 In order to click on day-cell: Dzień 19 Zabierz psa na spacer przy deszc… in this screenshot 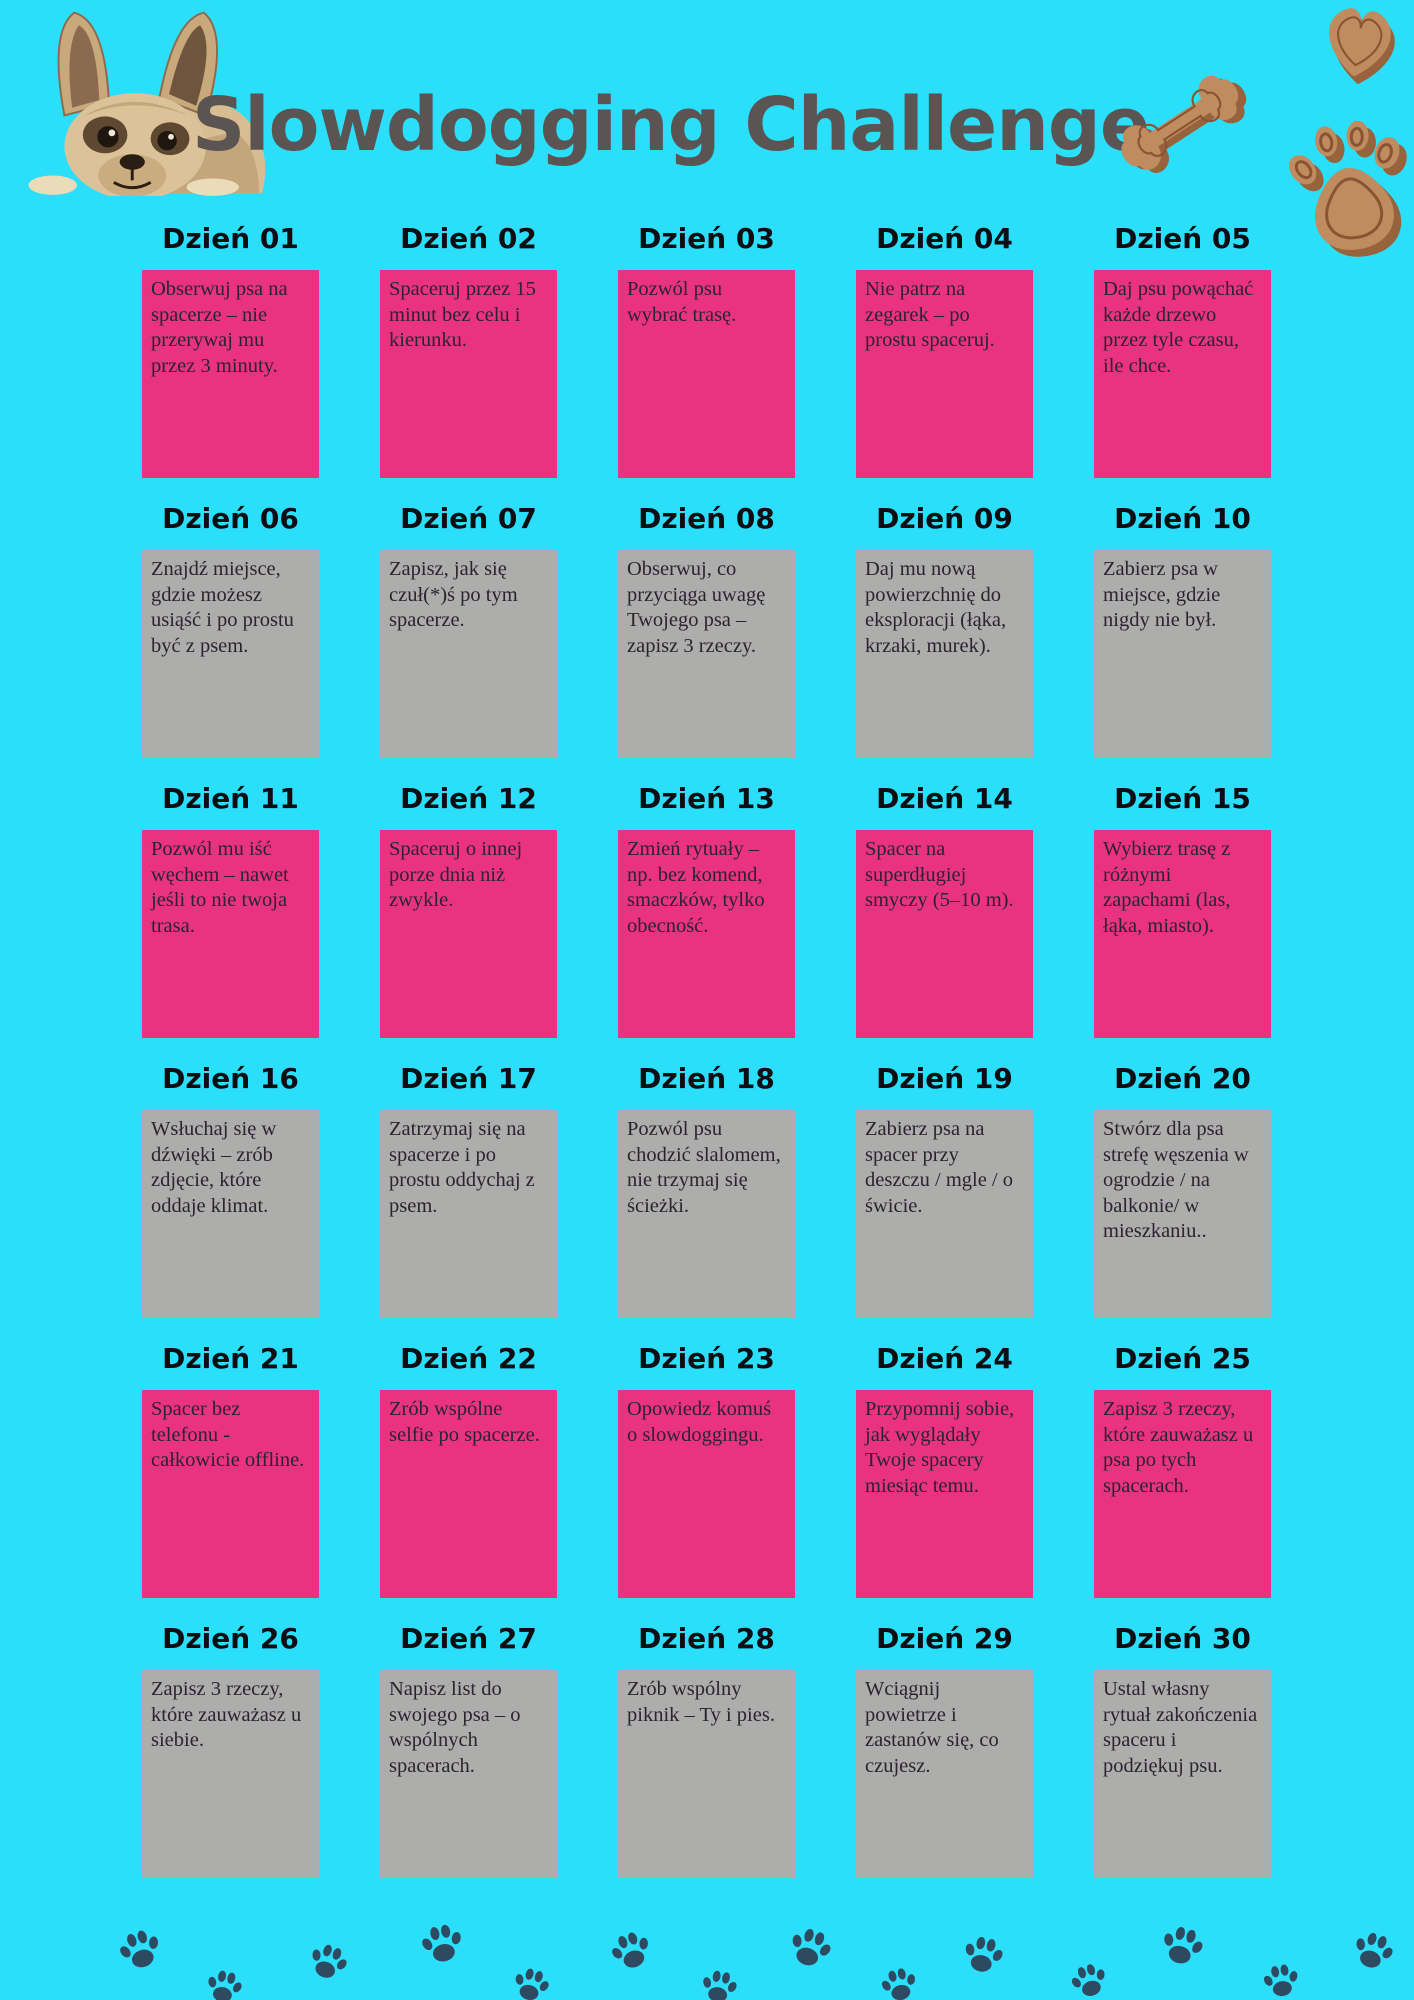, I will do `click(944, 1190)`.